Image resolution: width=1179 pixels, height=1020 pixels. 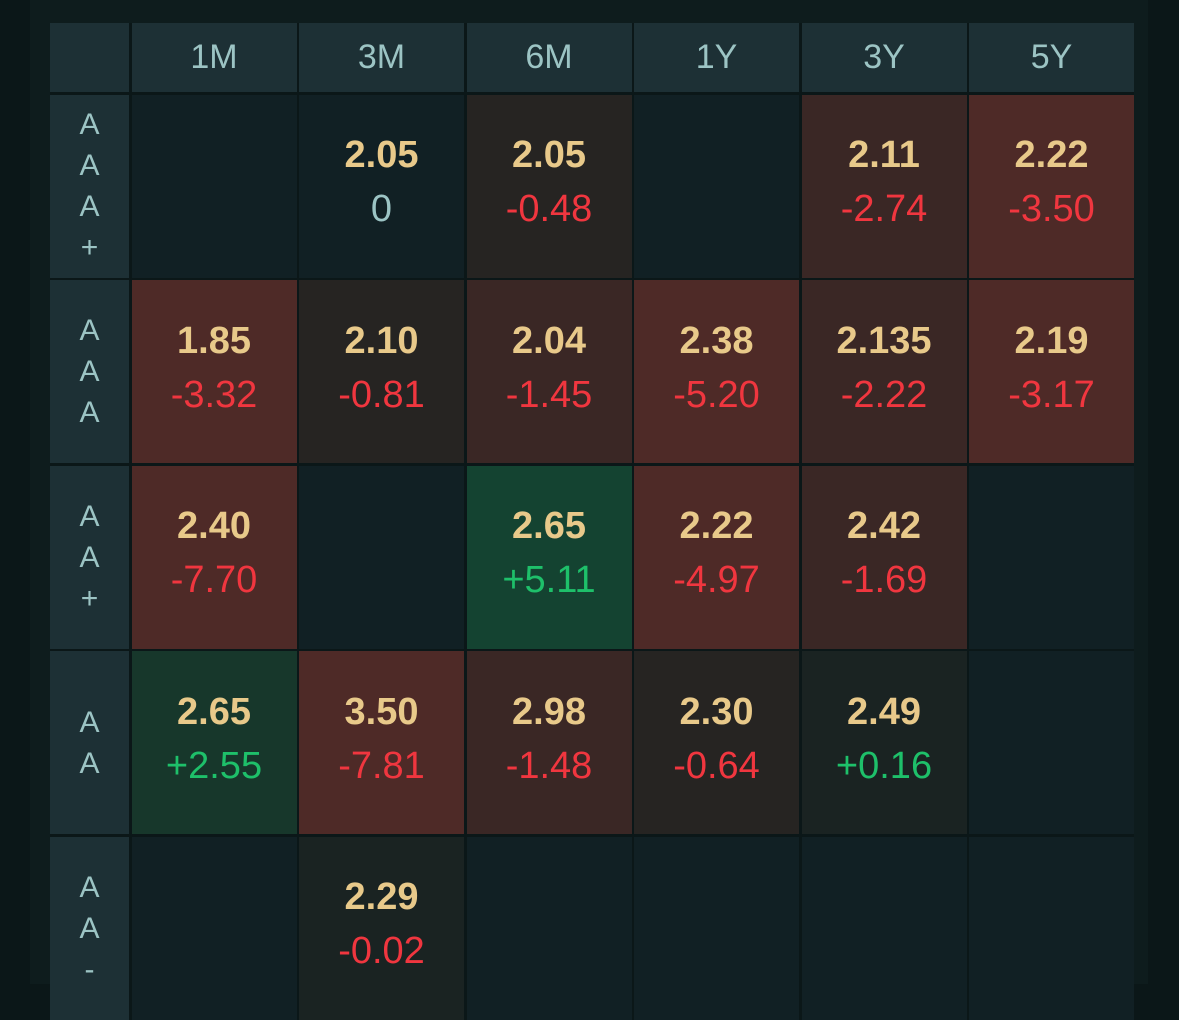 I want to click on cell-value: 2.98, so click(x=549, y=711).